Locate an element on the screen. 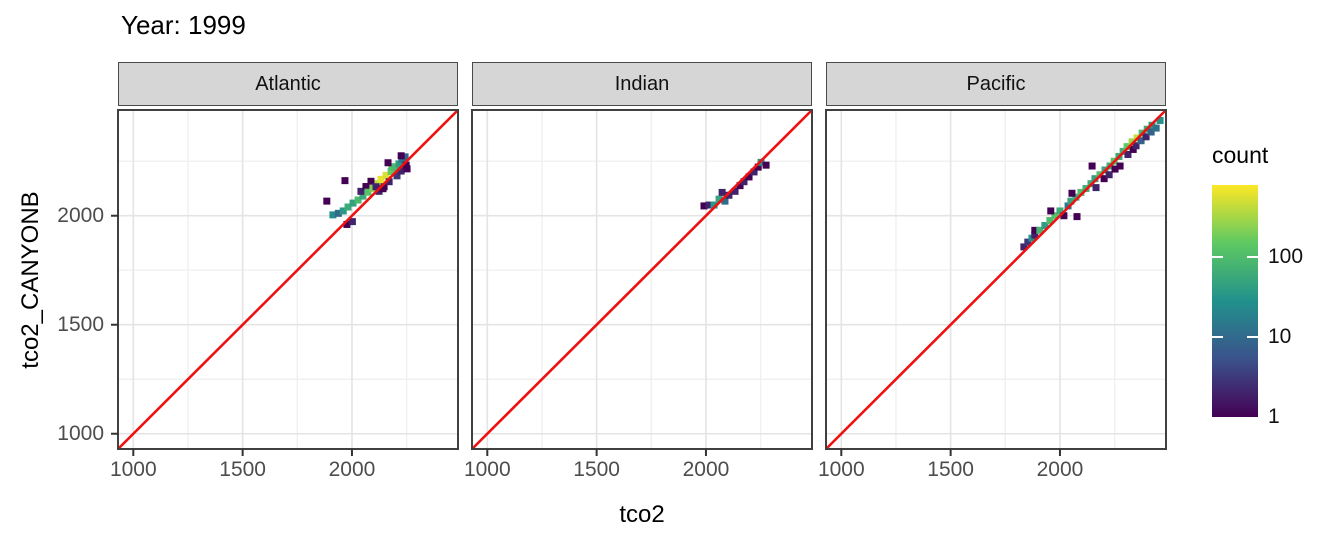 The image size is (1344, 537). bin2d-layer is located at coordinates (735, 184).